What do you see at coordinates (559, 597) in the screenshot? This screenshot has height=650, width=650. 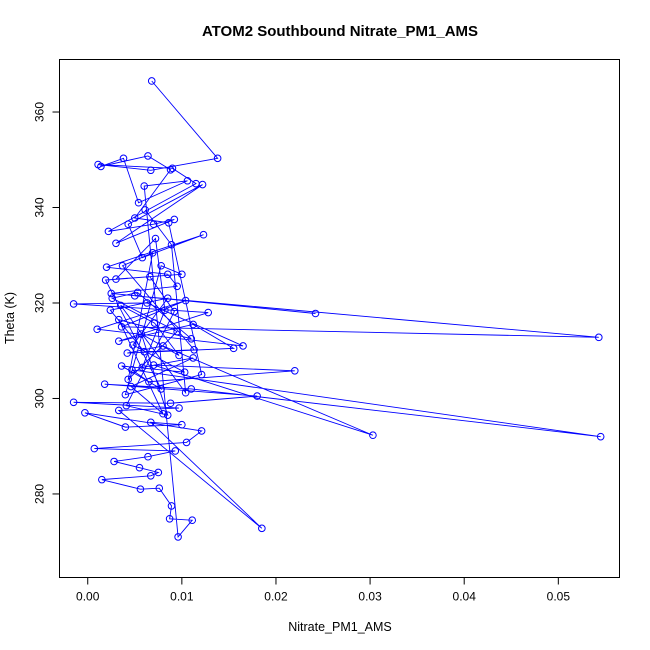 I see `x-tick-label: 0.05` at bounding box center [559, 597].